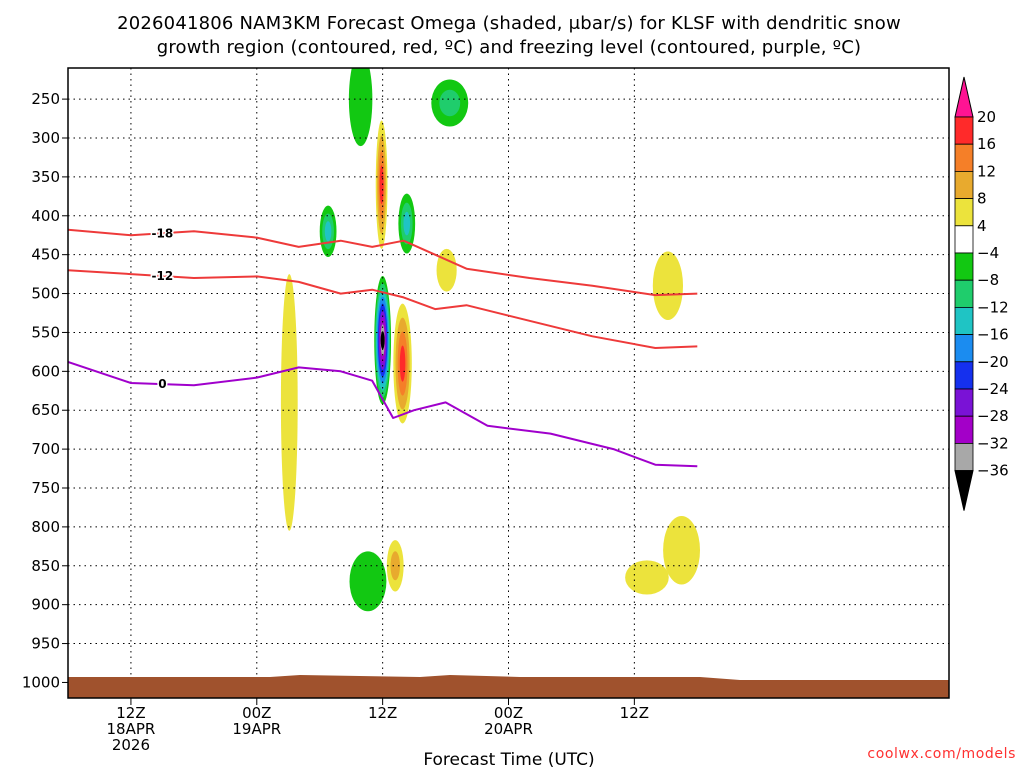  Describe the element at coordinates (45, 255) in the screenshot. I see `y-tick-label-450: 450` at that location.